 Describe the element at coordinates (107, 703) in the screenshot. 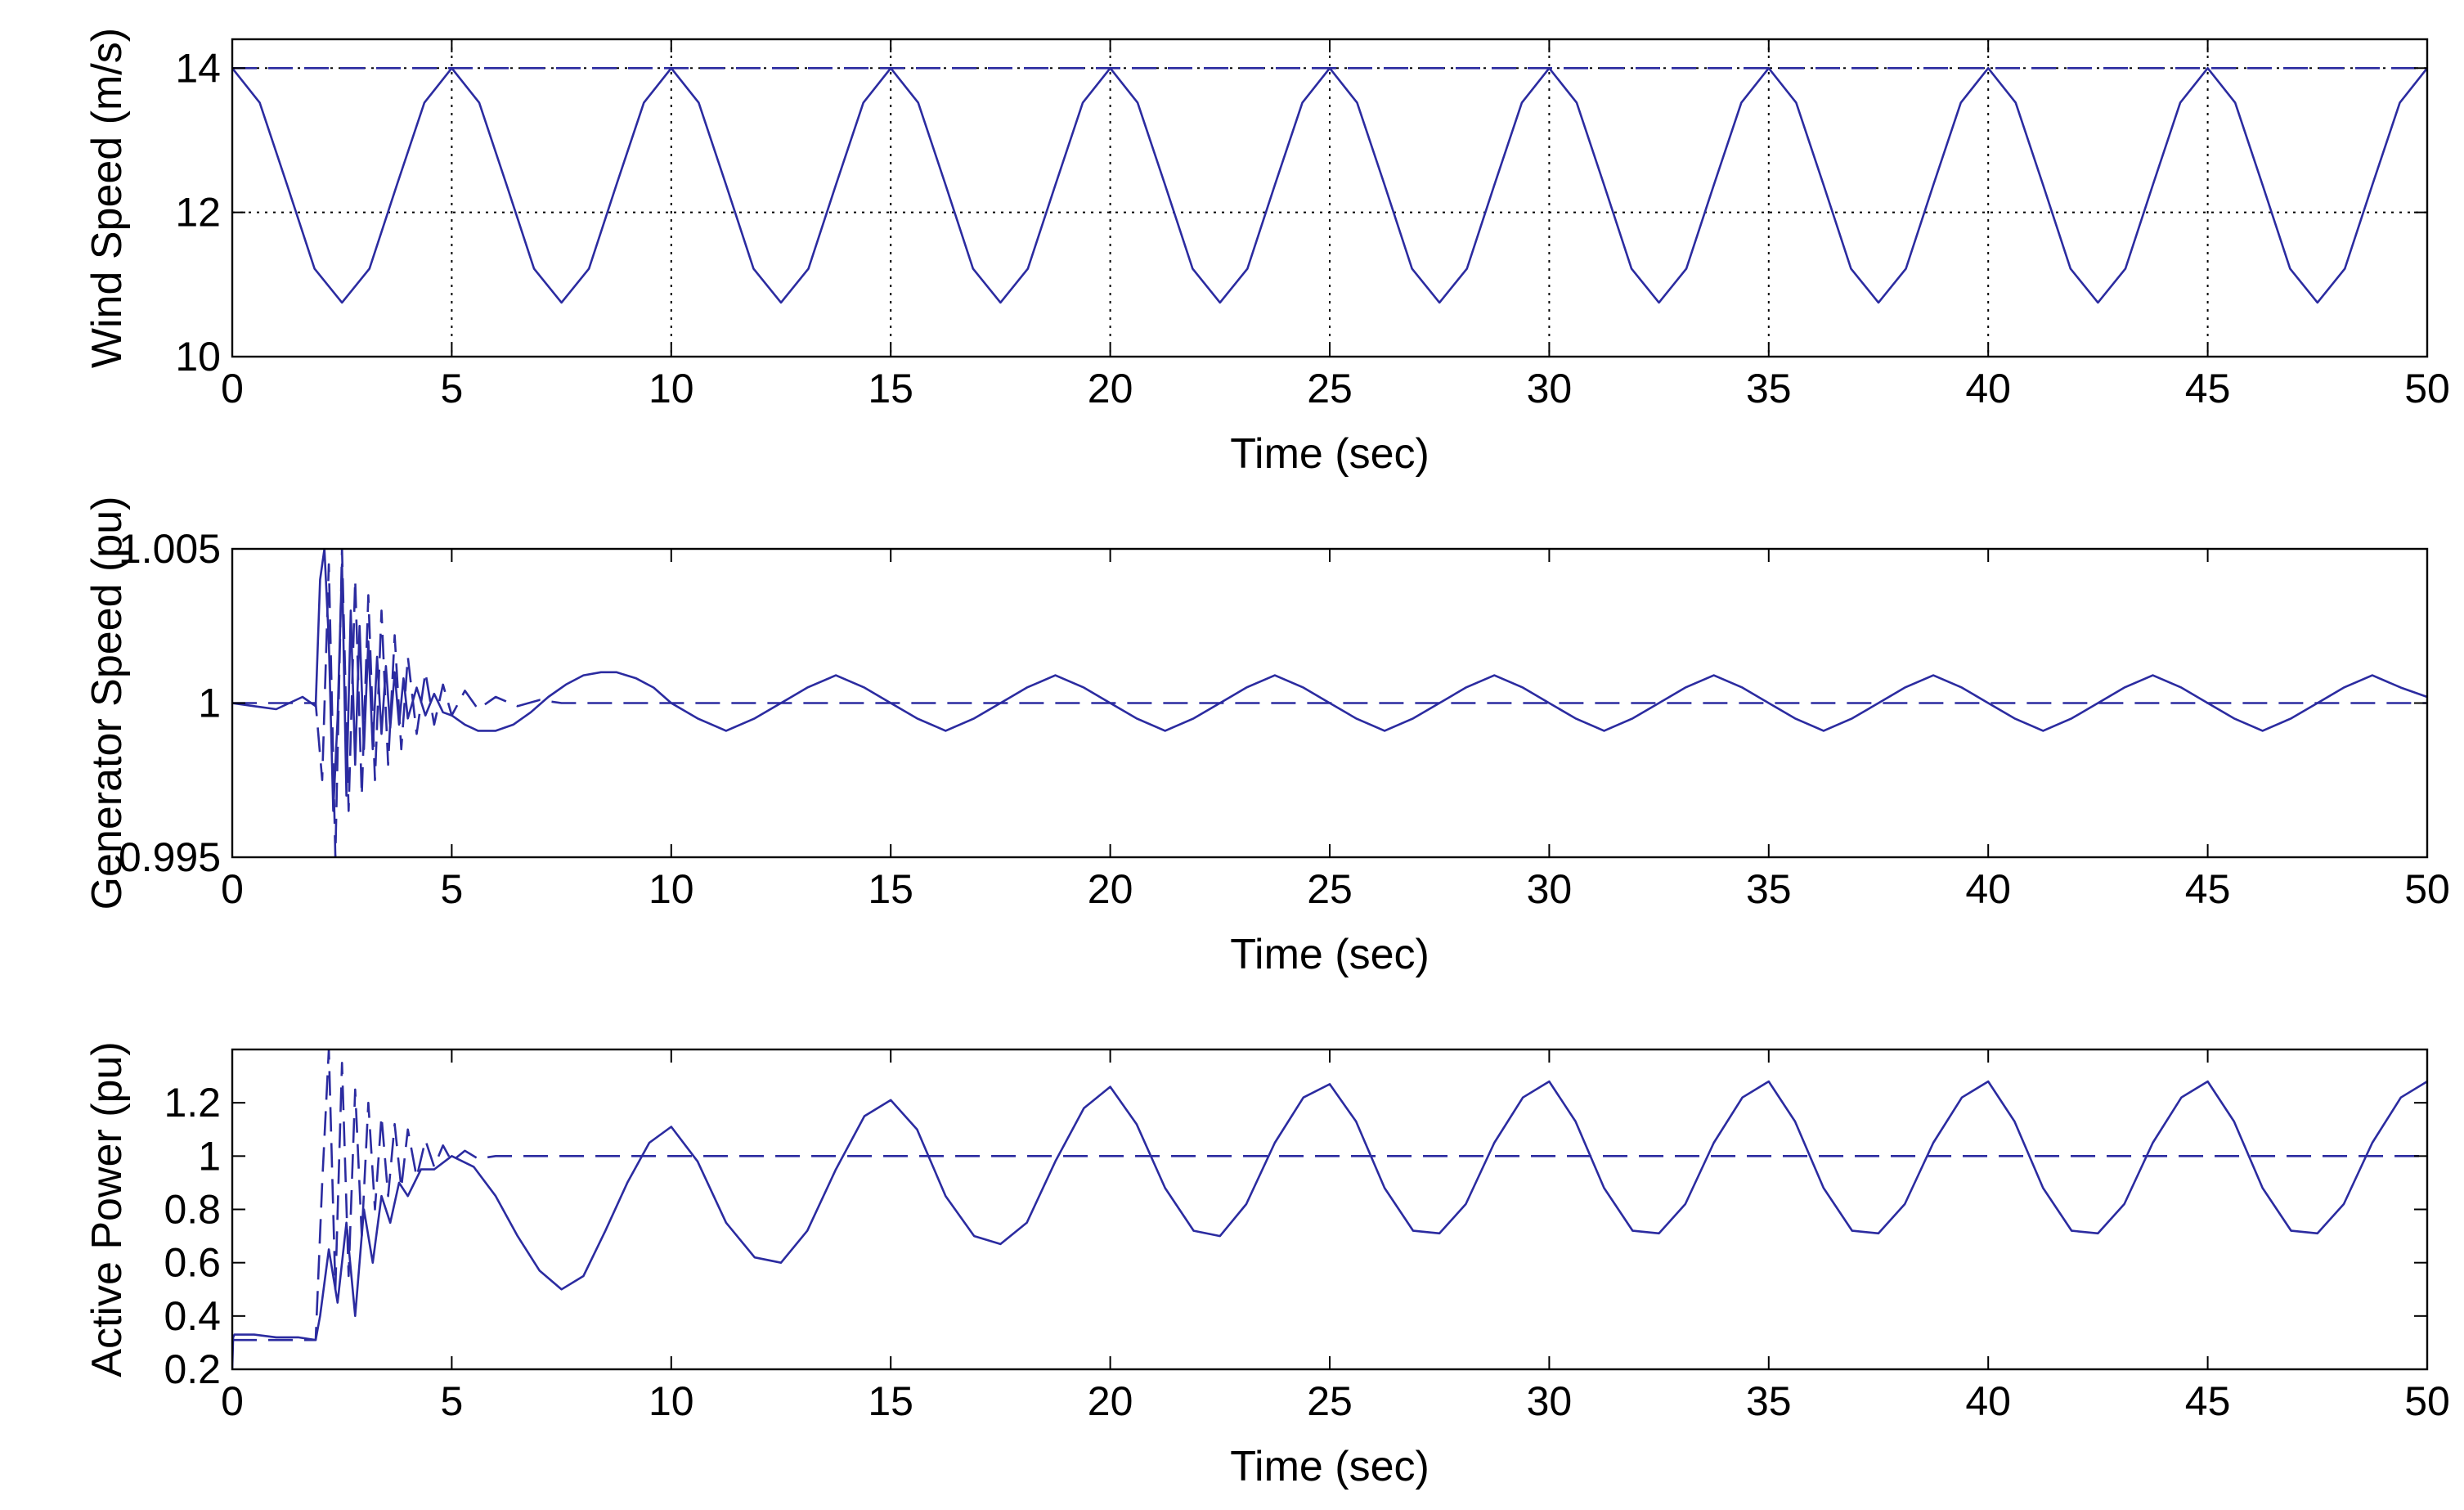

I see `y-axis-label: Generator Speed (pu)` at that location.